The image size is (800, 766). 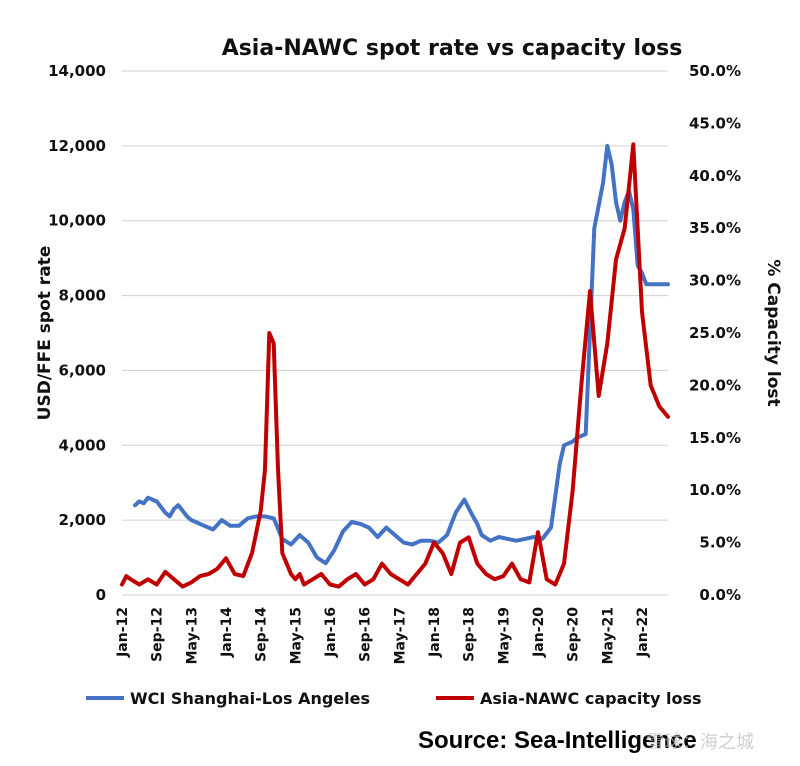 What do you see at coordinates (557, 740) in the screenshot?
I see `source-note: Source: Sea-Intelligence` at bounding box center [557, 740].